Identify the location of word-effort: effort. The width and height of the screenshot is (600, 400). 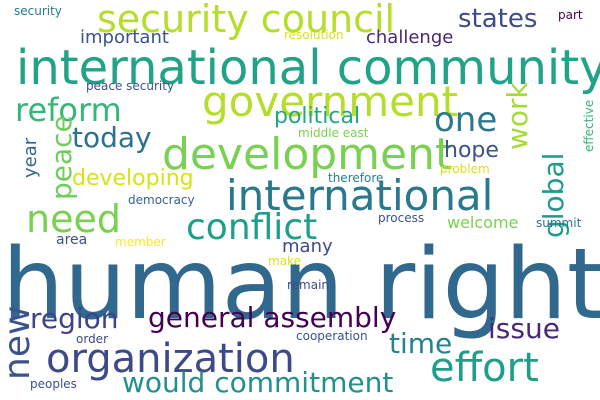
(484, 368).